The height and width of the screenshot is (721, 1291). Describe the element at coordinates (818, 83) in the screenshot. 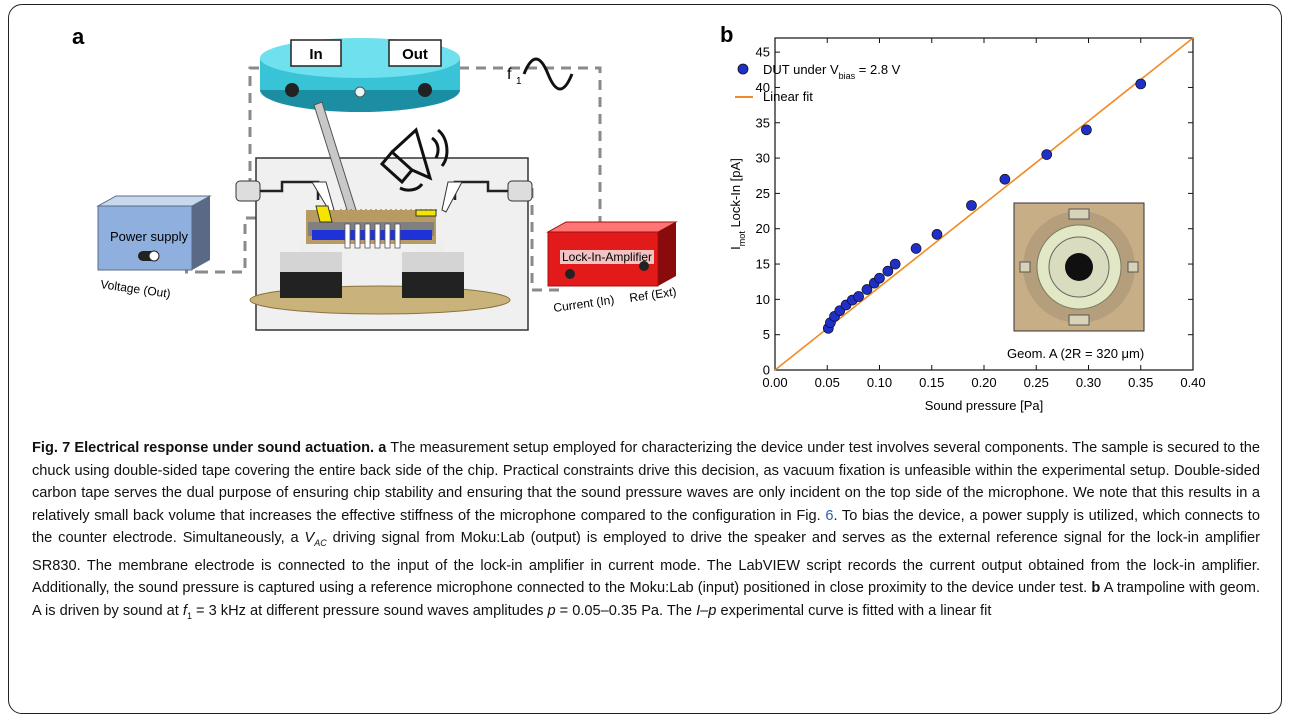

I see `legend: DUT under Vbias = 2.8 V Linear fit` at that location.